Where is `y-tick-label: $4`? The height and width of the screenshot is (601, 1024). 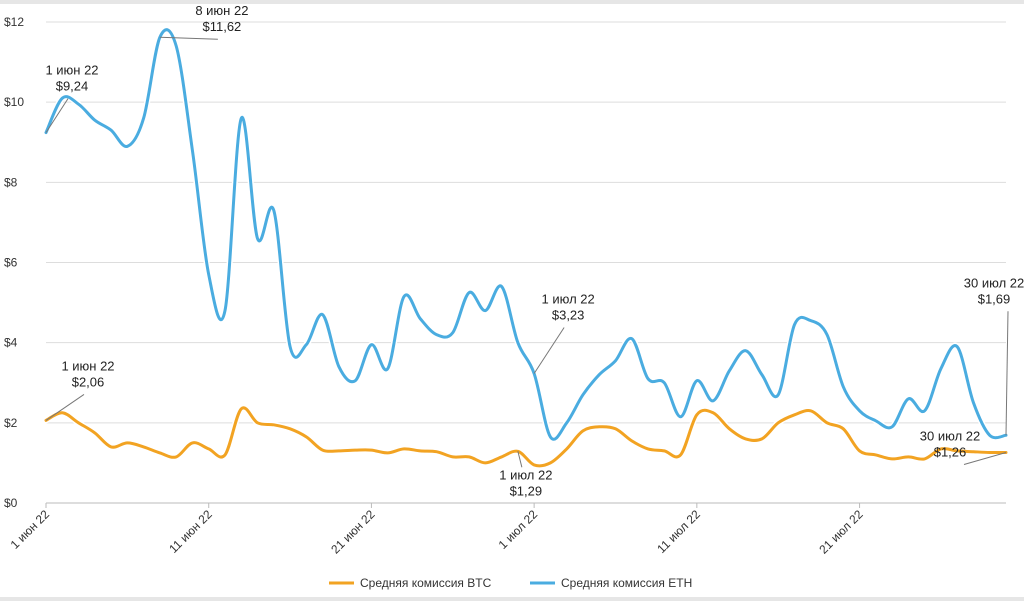
y-tick-label: $4 is located at coordinates (11, 343).